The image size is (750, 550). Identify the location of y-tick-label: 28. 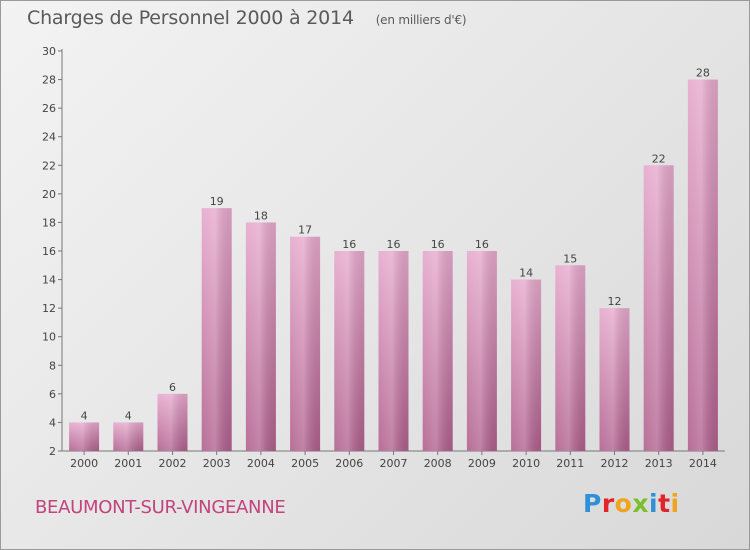
(49, 80).